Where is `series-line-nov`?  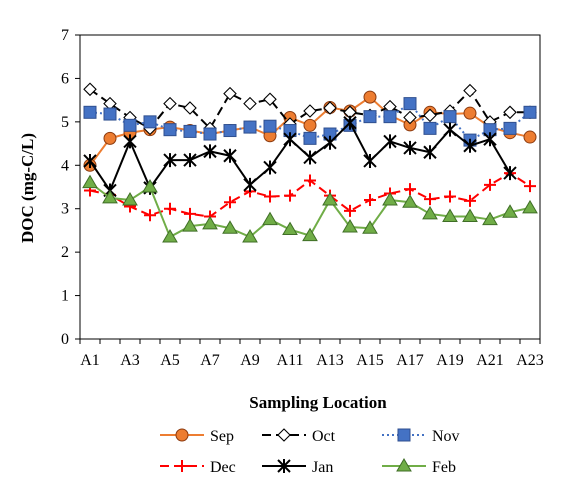 series-line-nov is located at coordinates (310, 122).